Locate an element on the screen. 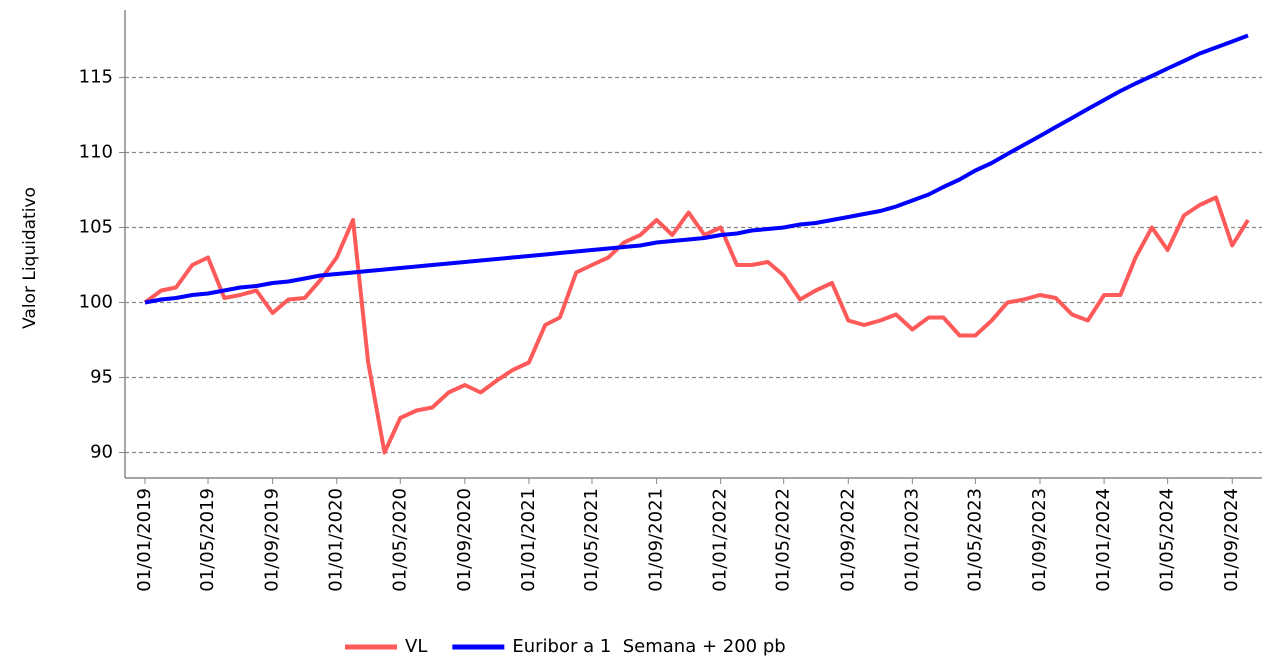 The width and height of the screenshot is (1275, 664). x-tick-label: 01/01/2020 is located at coordinates (336, 540).